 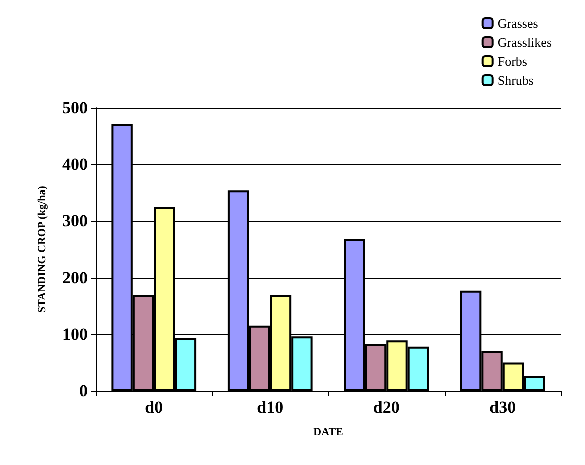 I want to click on legend-label: Grasslikes, so click(x=525, y=42).